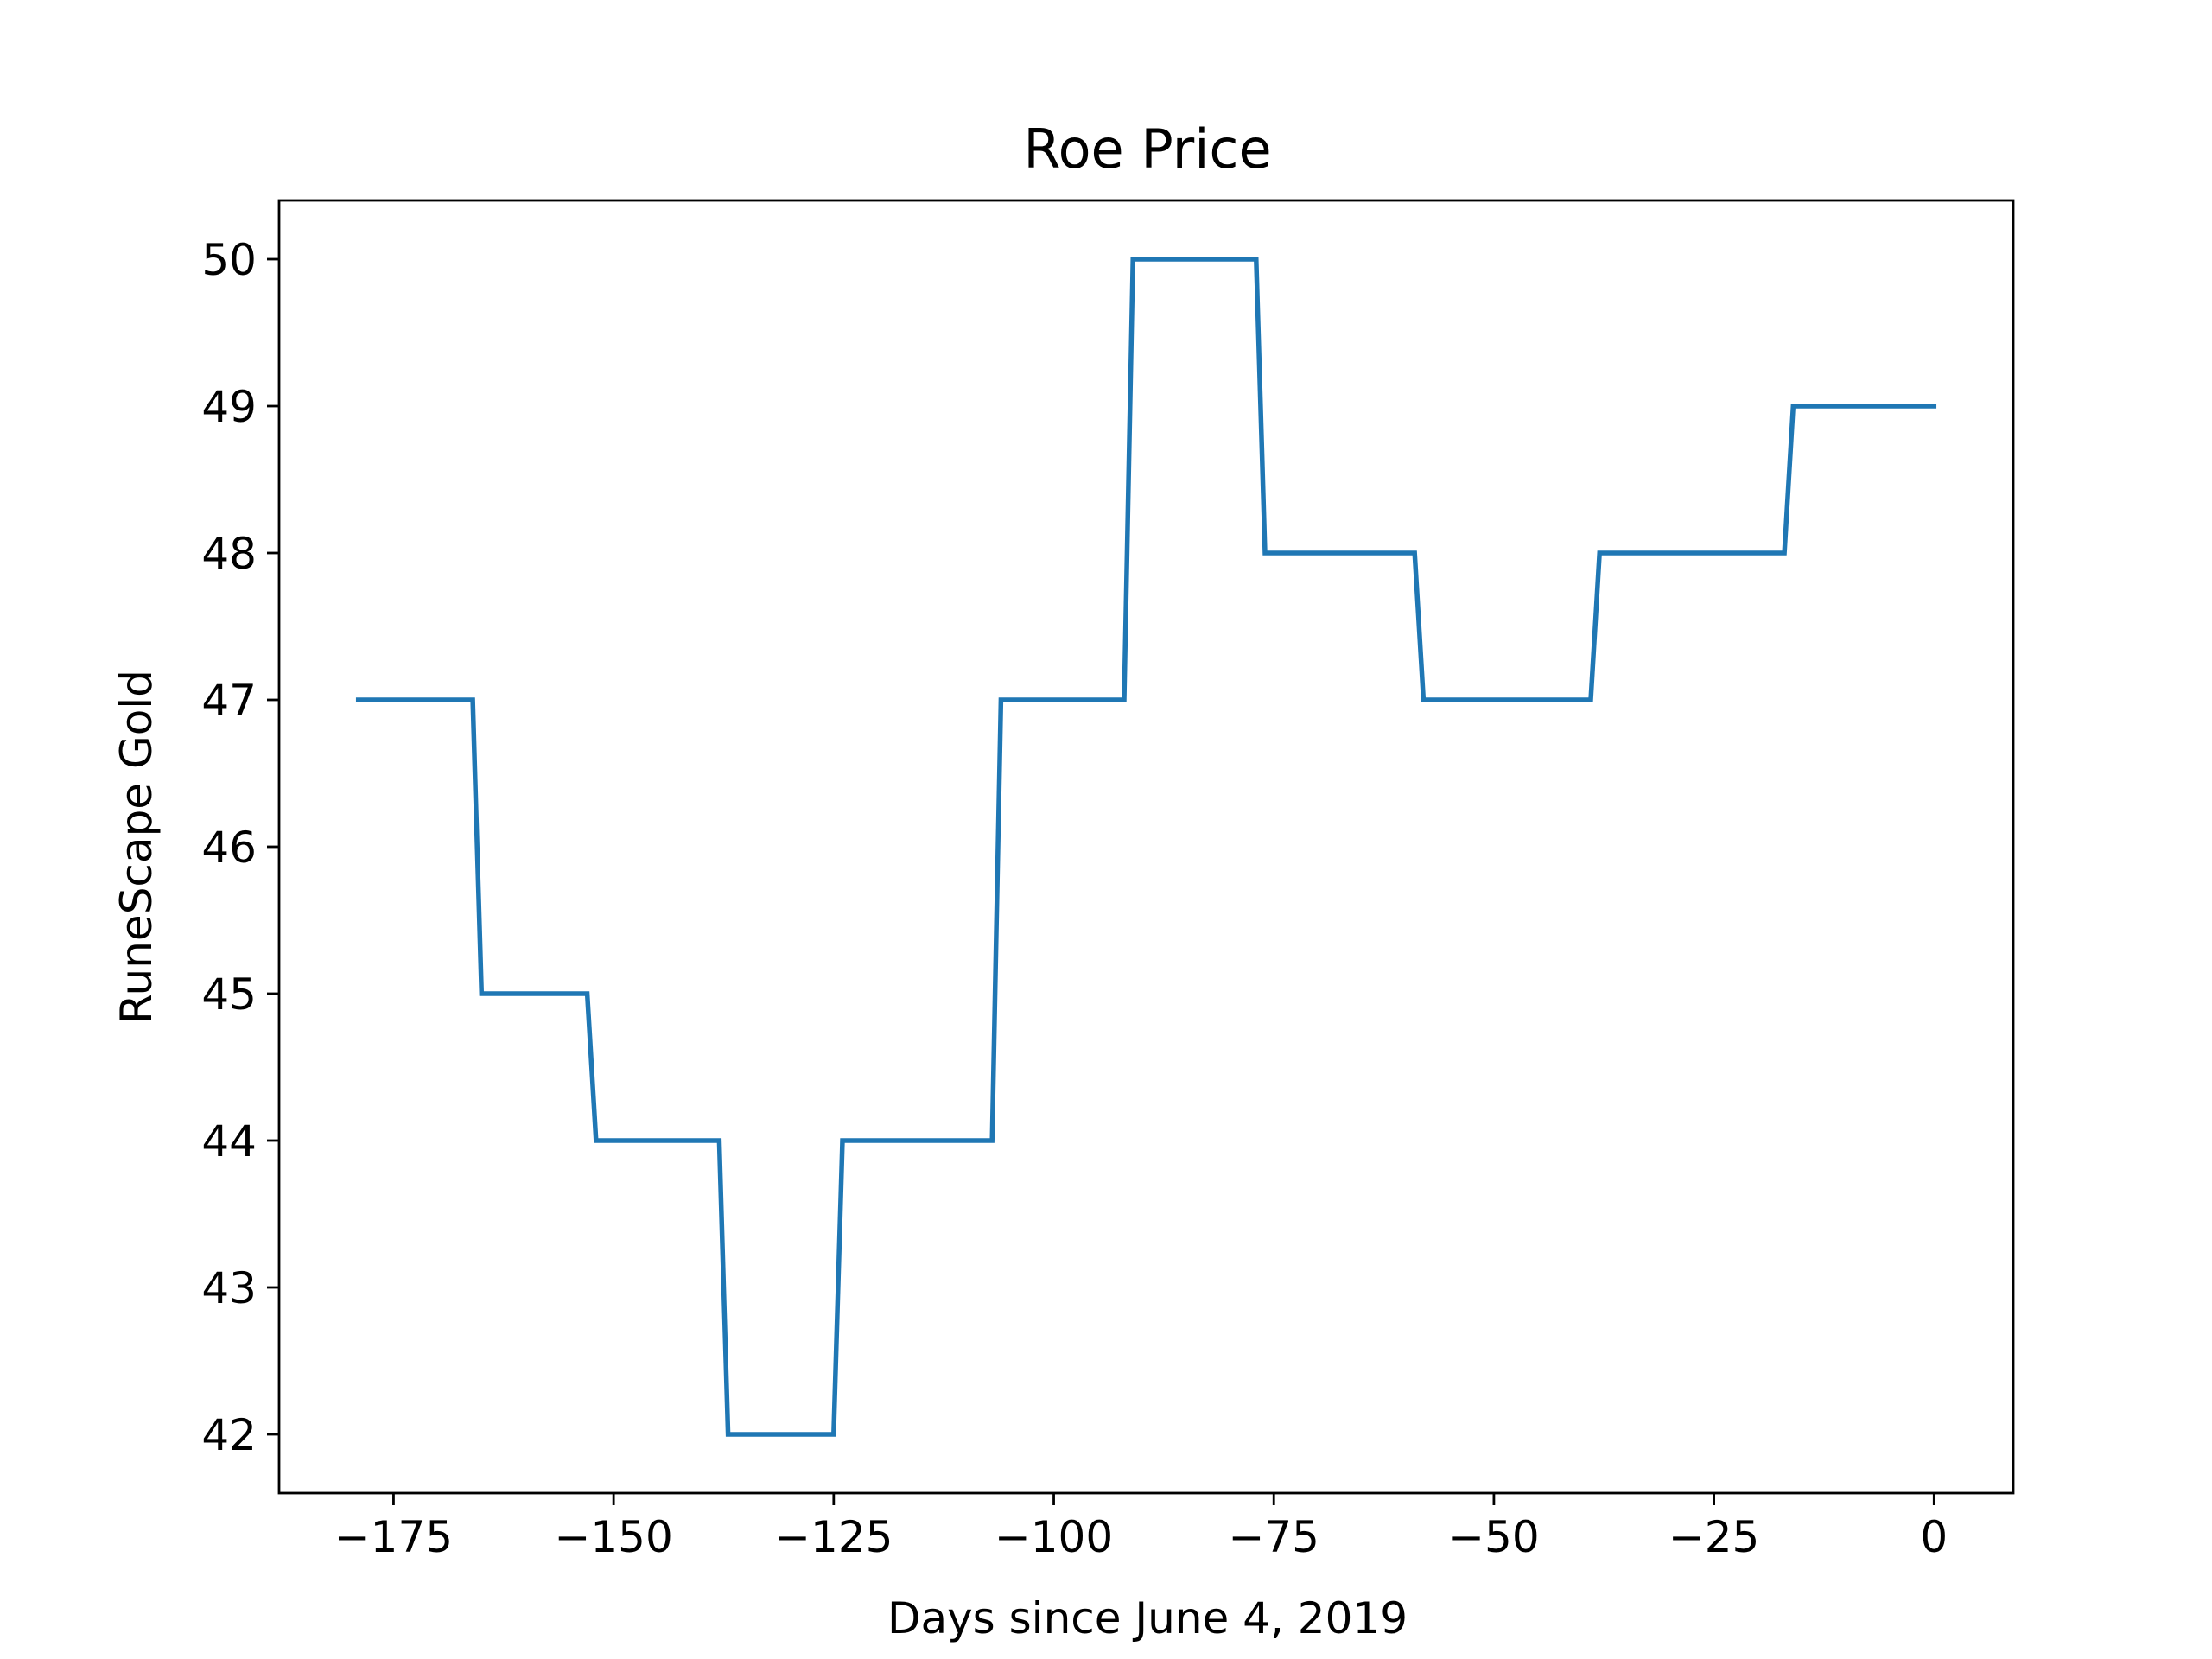 The width and height of the screenshot is (2212, 1659). What do you see at coordinates (229, 1435) in the screenshot?
I see `y-tick-label: 42` at bounding box center [229, 1435].